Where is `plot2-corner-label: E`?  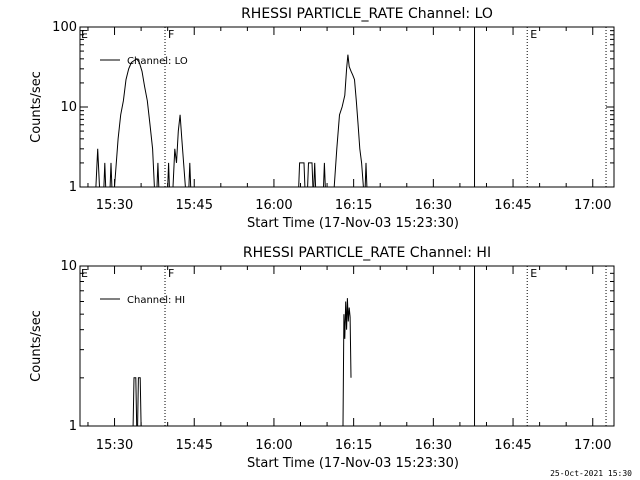 plot2-corner-label: E is located at coordinates (84, 273).